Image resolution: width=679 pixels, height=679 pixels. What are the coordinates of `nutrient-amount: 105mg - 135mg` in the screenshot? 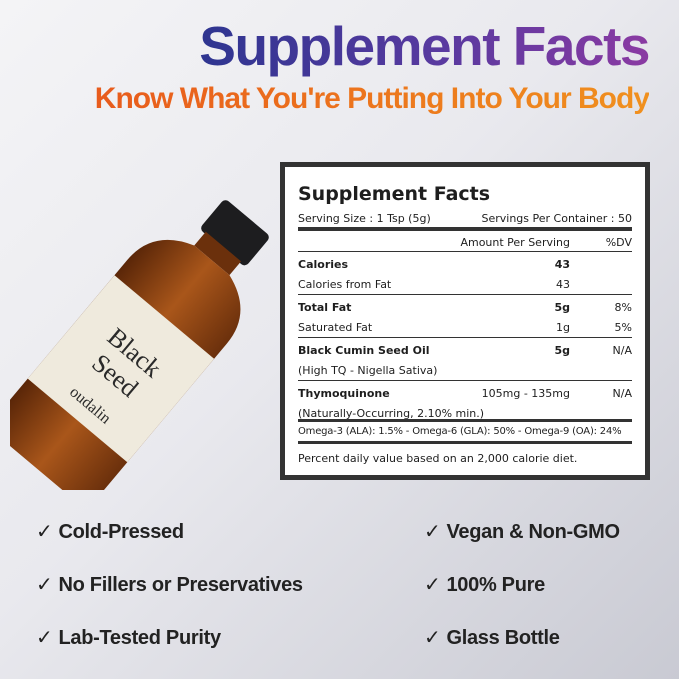 It's located at (525, 393).